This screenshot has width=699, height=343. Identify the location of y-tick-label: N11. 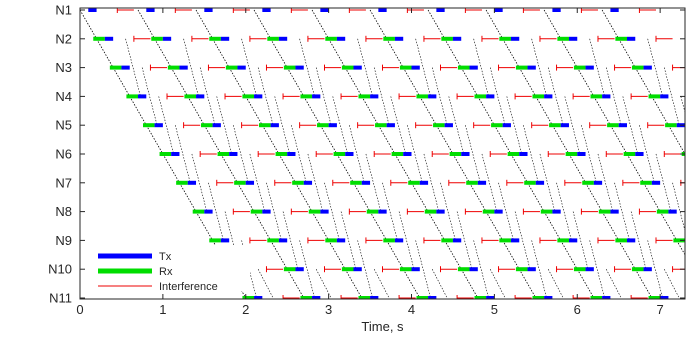
(60, 298).